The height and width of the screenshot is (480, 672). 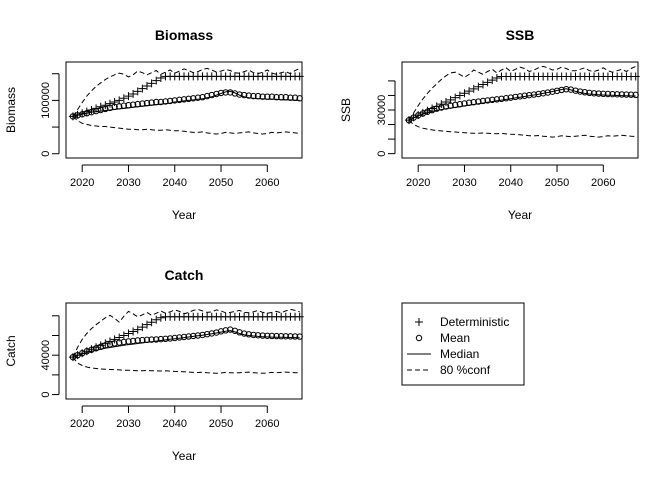 What do you see at coordinates (11, 350) in the screenshot?
I see `y-axis-label: Catch` at bounding box center [11, 350].